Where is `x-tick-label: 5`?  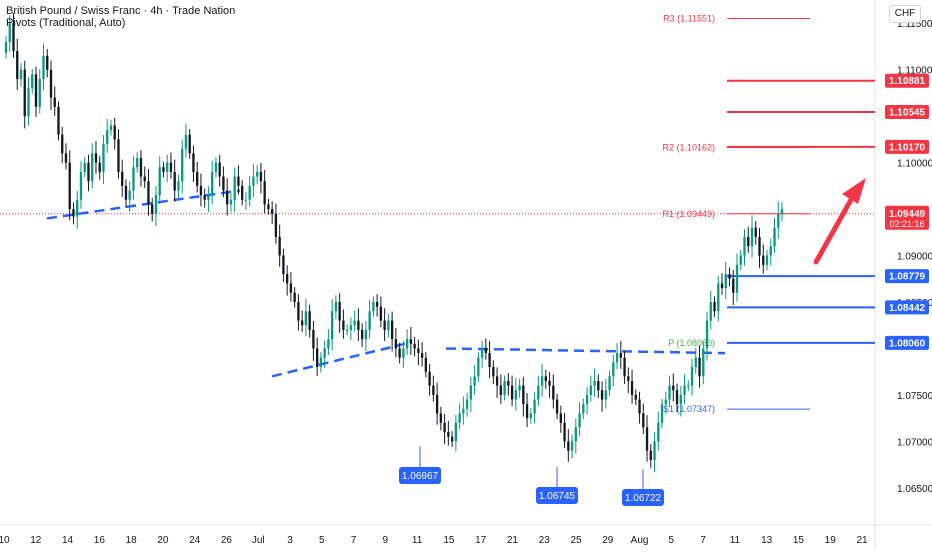 x-tick-label: 5 is located at coordinates (672, 540).